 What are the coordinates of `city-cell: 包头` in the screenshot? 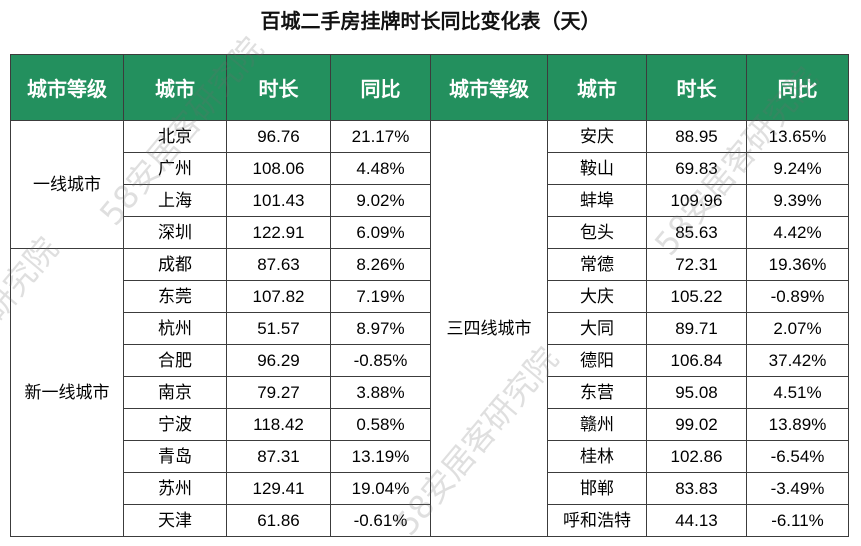 It's located at (597, 232).